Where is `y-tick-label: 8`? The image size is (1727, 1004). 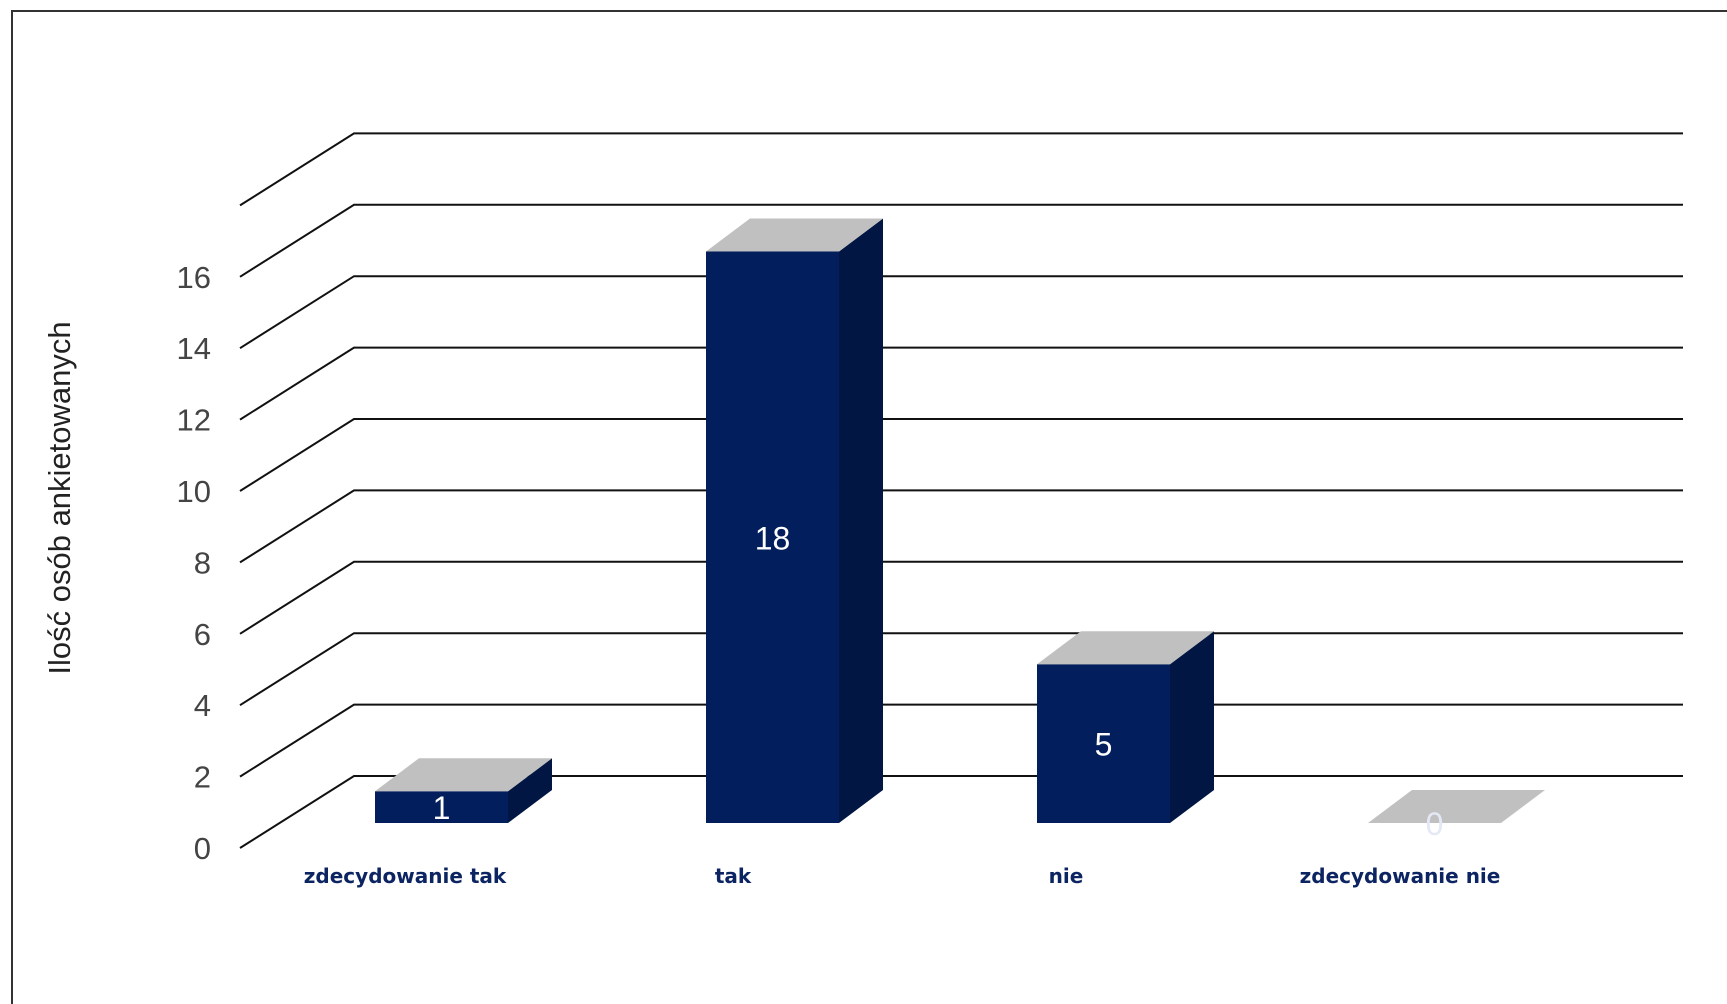
y-tick-label: 8 is located at coordinates (202, 562).